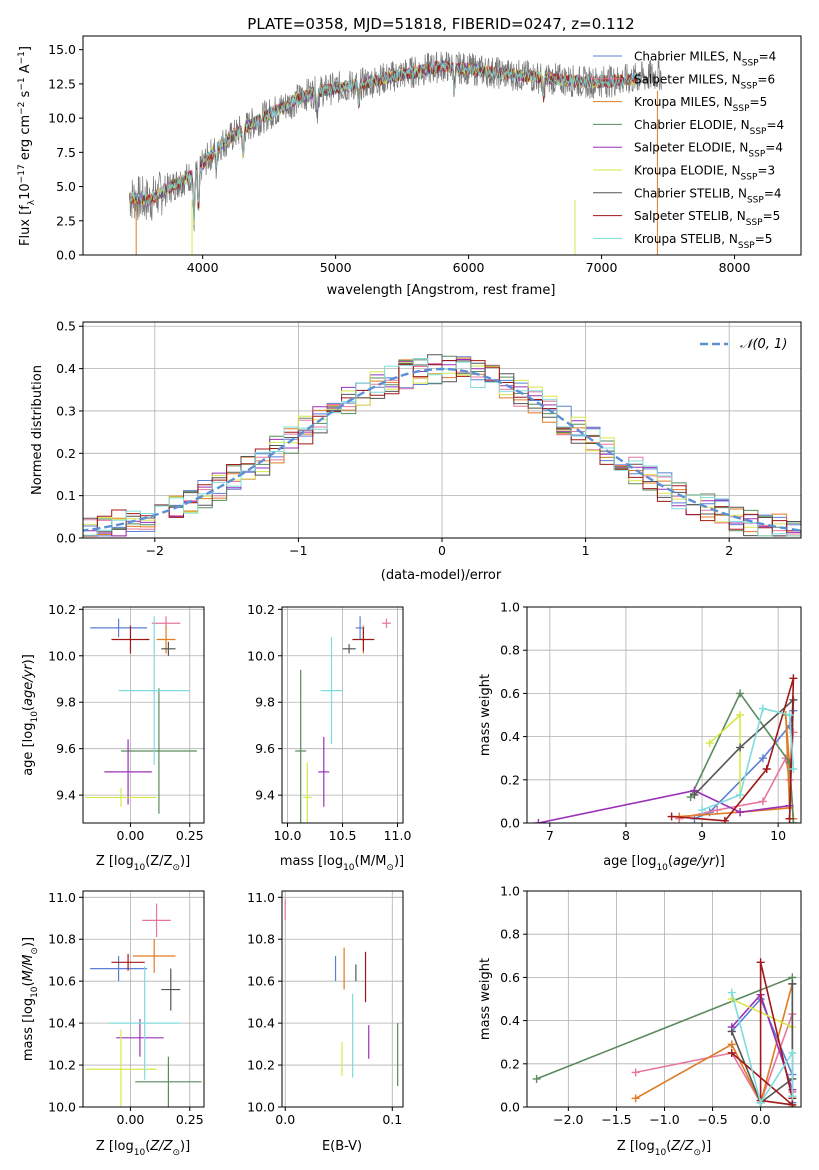 This screenshot has width=819, height=1170. I want to click on y-axis-label-mass-part: 10, so click(35, 992).